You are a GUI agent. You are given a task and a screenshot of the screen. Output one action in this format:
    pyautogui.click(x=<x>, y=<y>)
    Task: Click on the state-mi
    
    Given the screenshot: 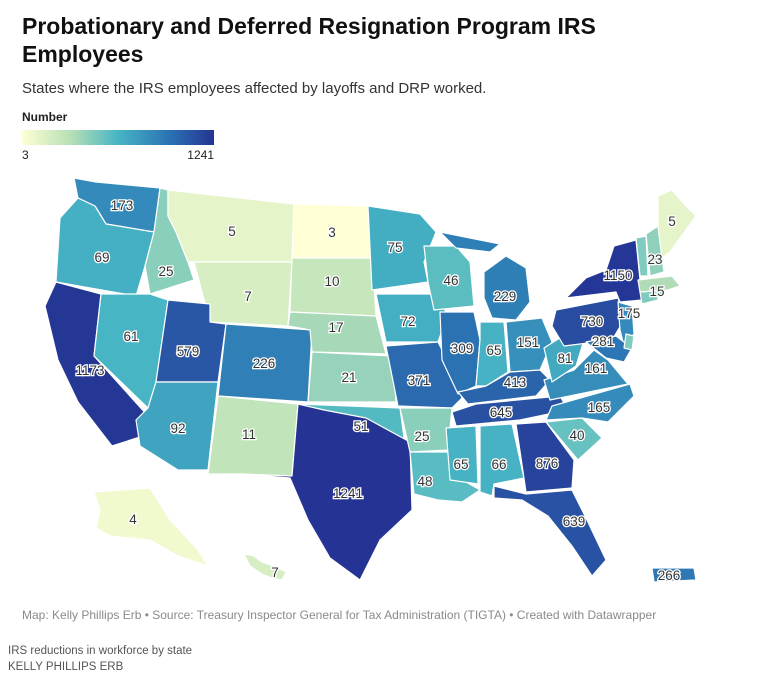 What is the action you would take?
    pyautogui.click(x=485, y=276)
    